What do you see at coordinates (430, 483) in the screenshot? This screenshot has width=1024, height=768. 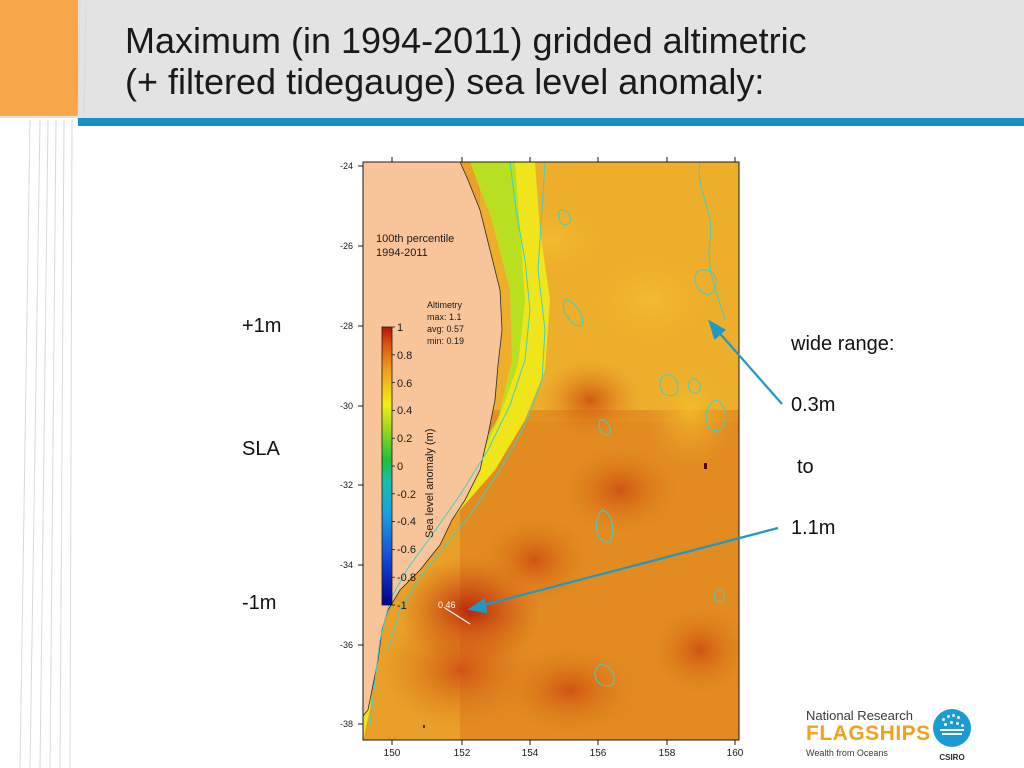 I see `colorbar-axis-label: Sea level anomaly (m)` at bounding box center [430, 483].